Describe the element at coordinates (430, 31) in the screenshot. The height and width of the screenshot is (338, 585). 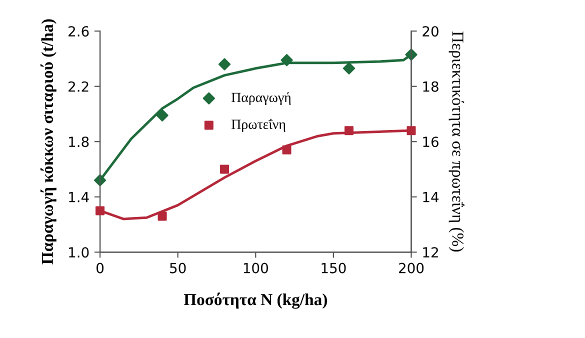
I see `y2-tick-label: 20` at that location.